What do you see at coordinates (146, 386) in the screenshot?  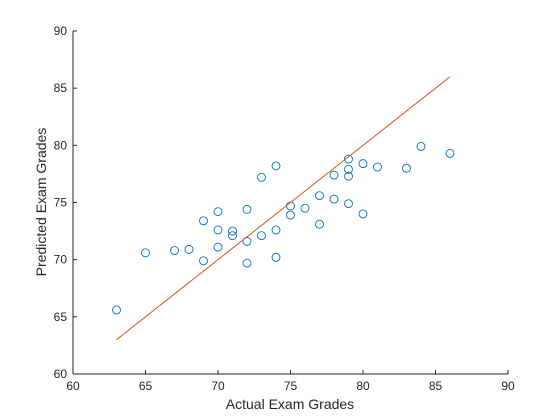 I see `x-tick-label: 65` at bounding box center [146, 386].